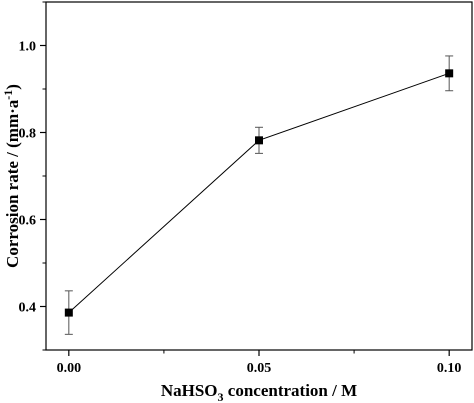 The image size is (474, 403). Describe the element at coordinates (259, 392) in the screenshot. I see `x-axis-label: NaHSO3 concentration / M` at that location.